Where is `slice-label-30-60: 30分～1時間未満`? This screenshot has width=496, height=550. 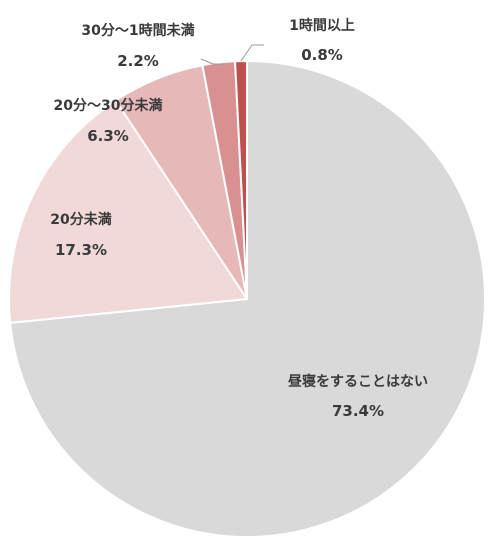 slice-label-30-60: 30分～1時間未満 is located at coordinates (137, 30).